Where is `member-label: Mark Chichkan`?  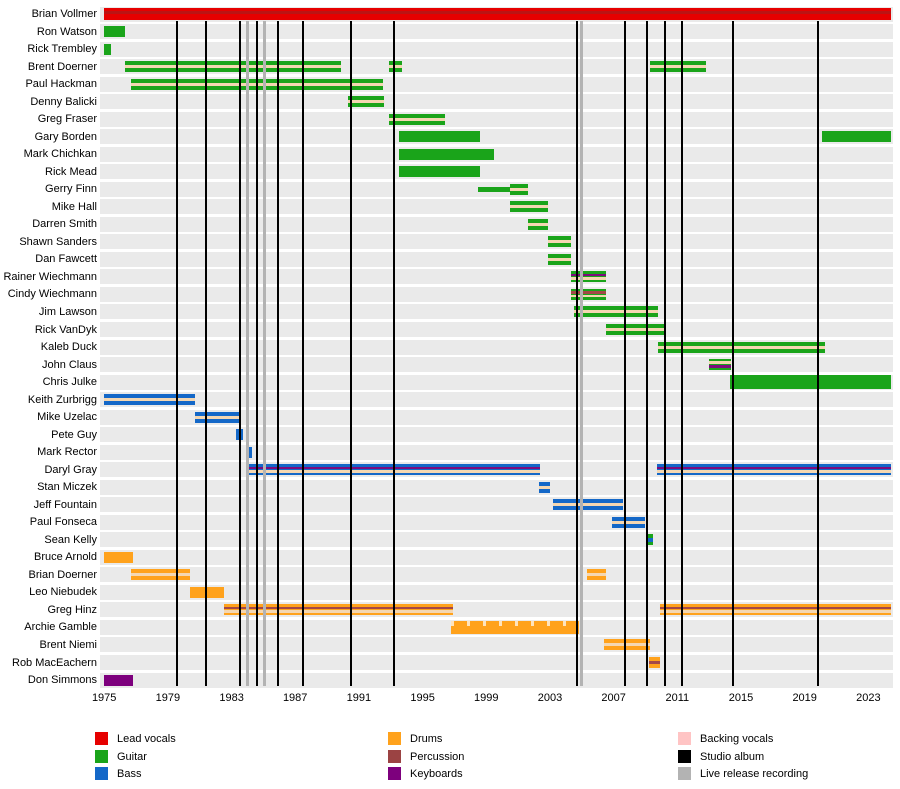 member-label: Mark Chichkan is located at coordinates (60, 154).